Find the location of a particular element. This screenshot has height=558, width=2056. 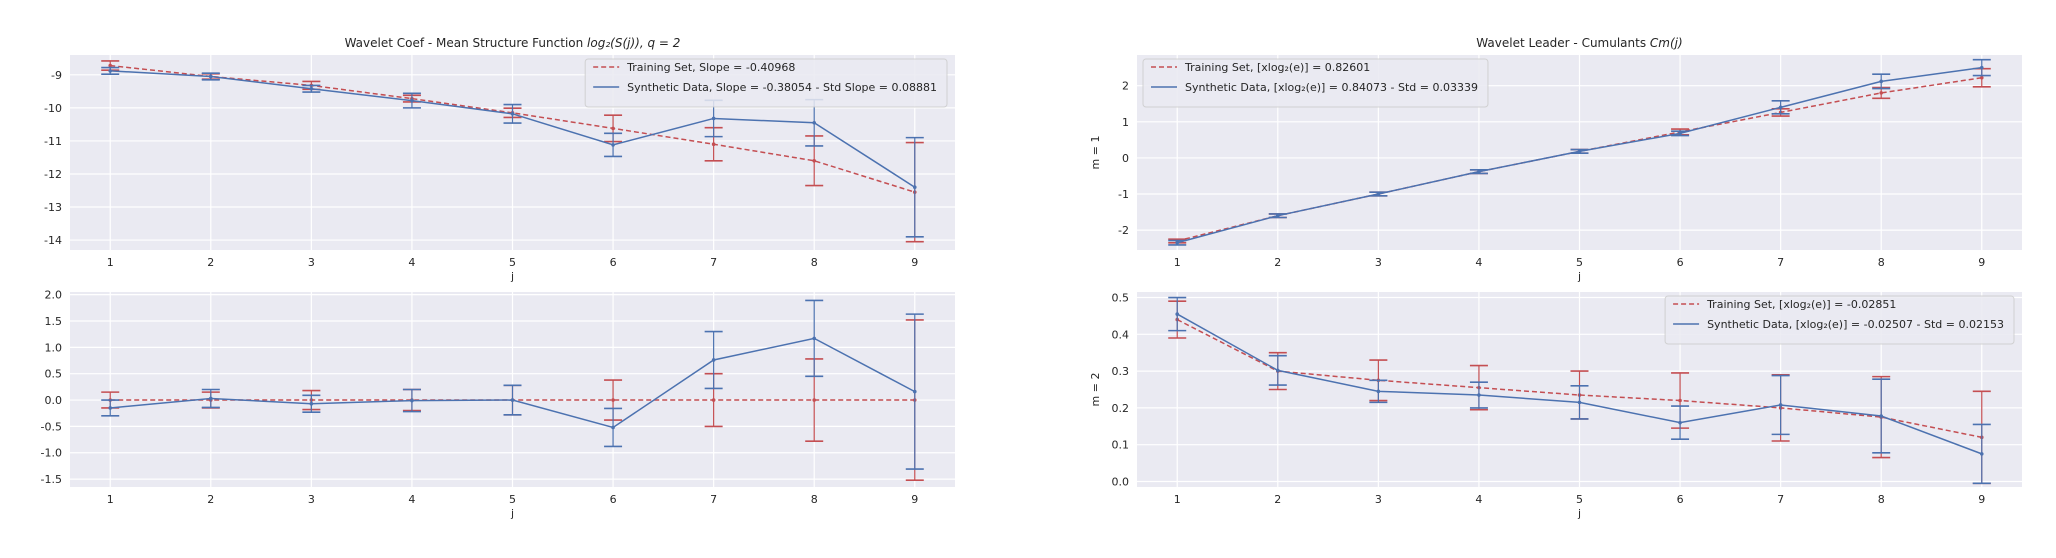

y-tick-label: -1.0 is located at coordinates (51, 453).